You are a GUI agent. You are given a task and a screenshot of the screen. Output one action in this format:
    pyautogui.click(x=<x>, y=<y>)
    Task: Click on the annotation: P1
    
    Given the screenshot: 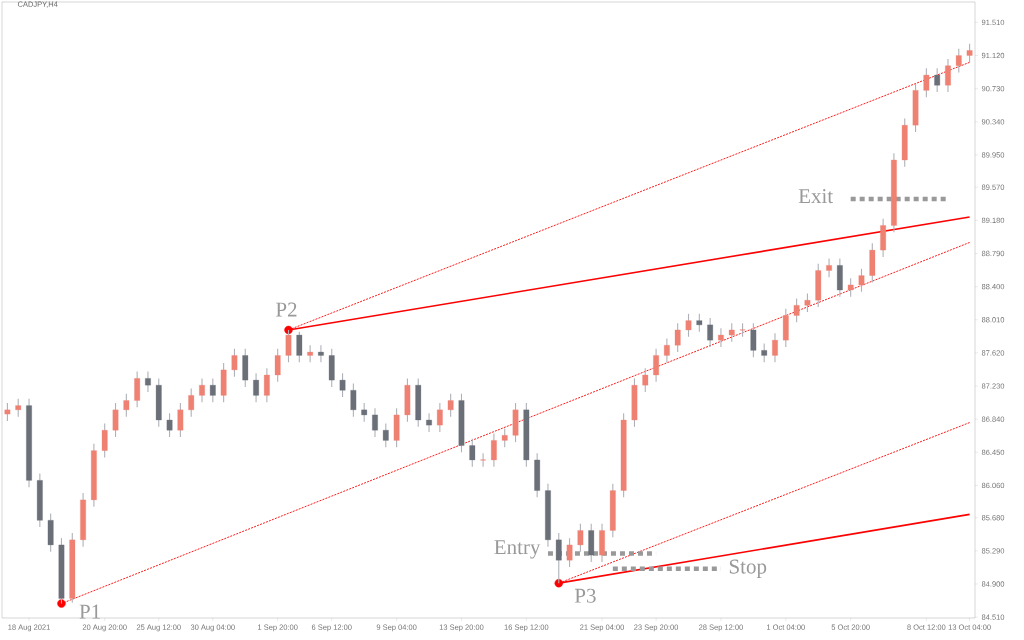 What is the action you would take?
    pyautogui.click(x=89, y=611)
    